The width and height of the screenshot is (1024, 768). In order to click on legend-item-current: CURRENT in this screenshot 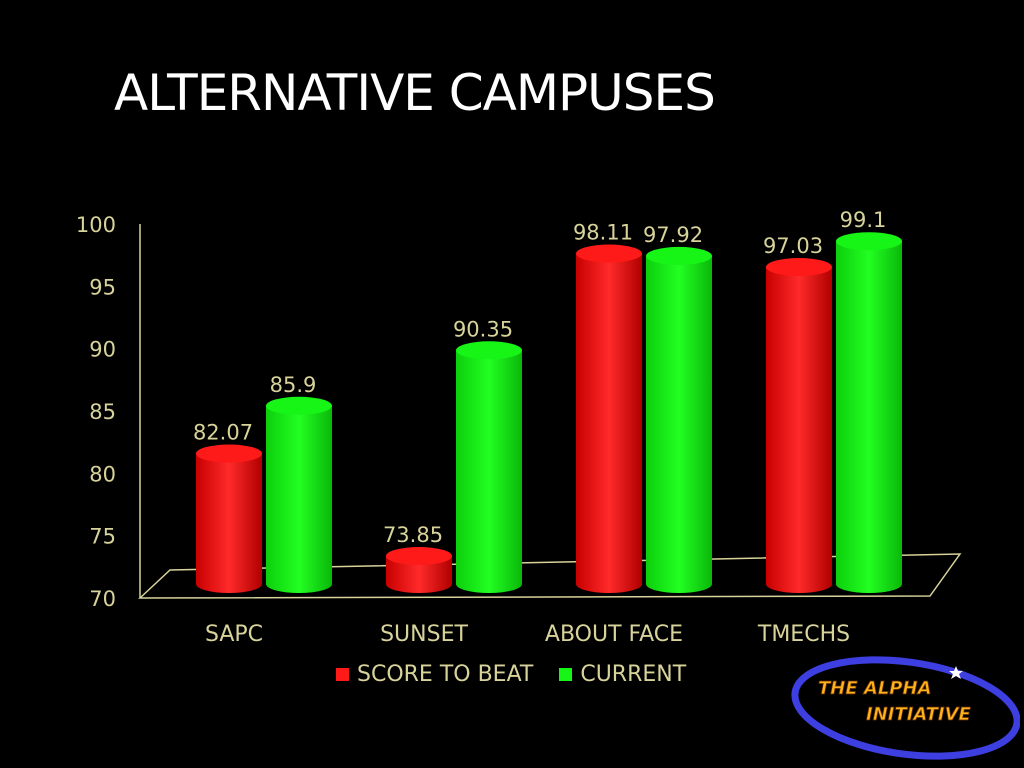, I will do `click(622, 674)`.